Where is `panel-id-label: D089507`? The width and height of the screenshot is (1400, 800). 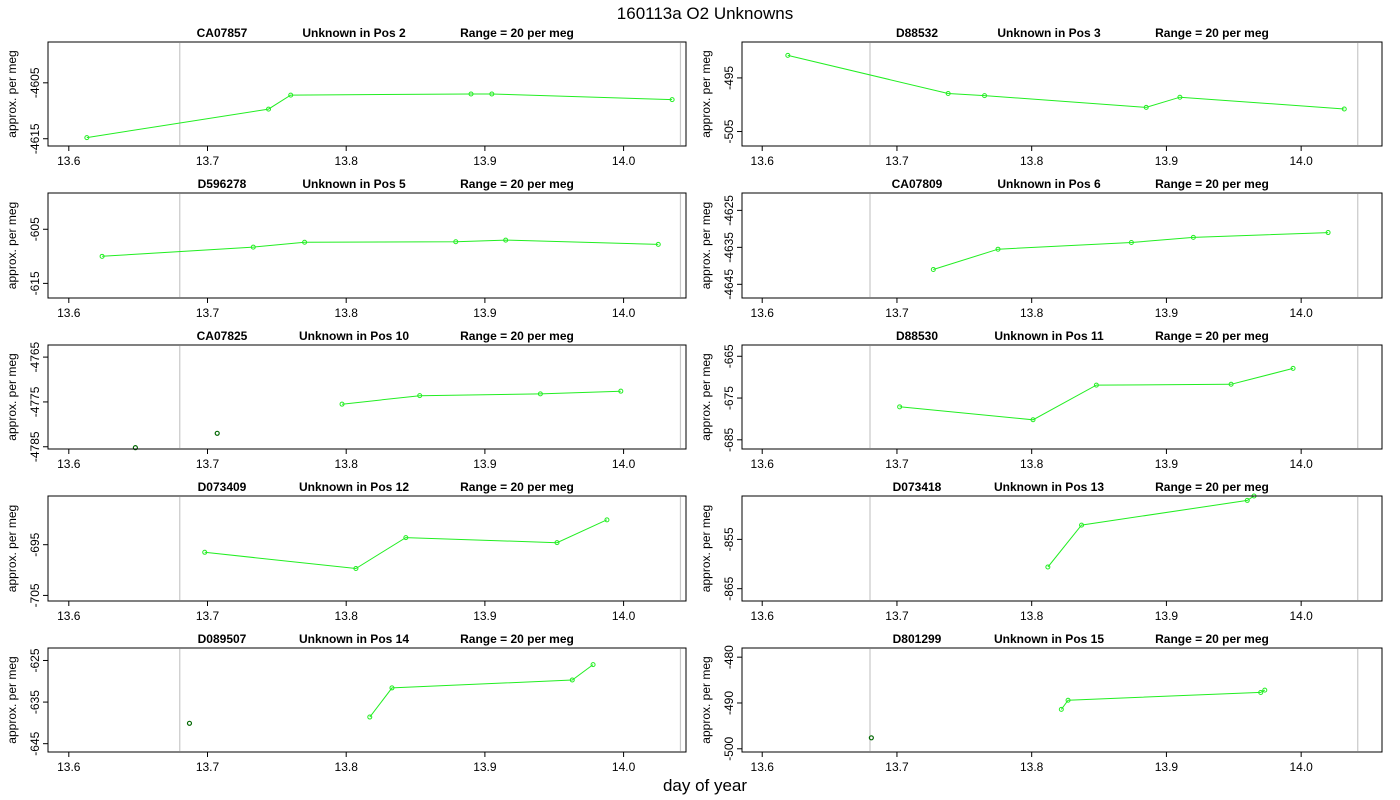
panel-id-label: D089507 is located at coordinates (222, 639).